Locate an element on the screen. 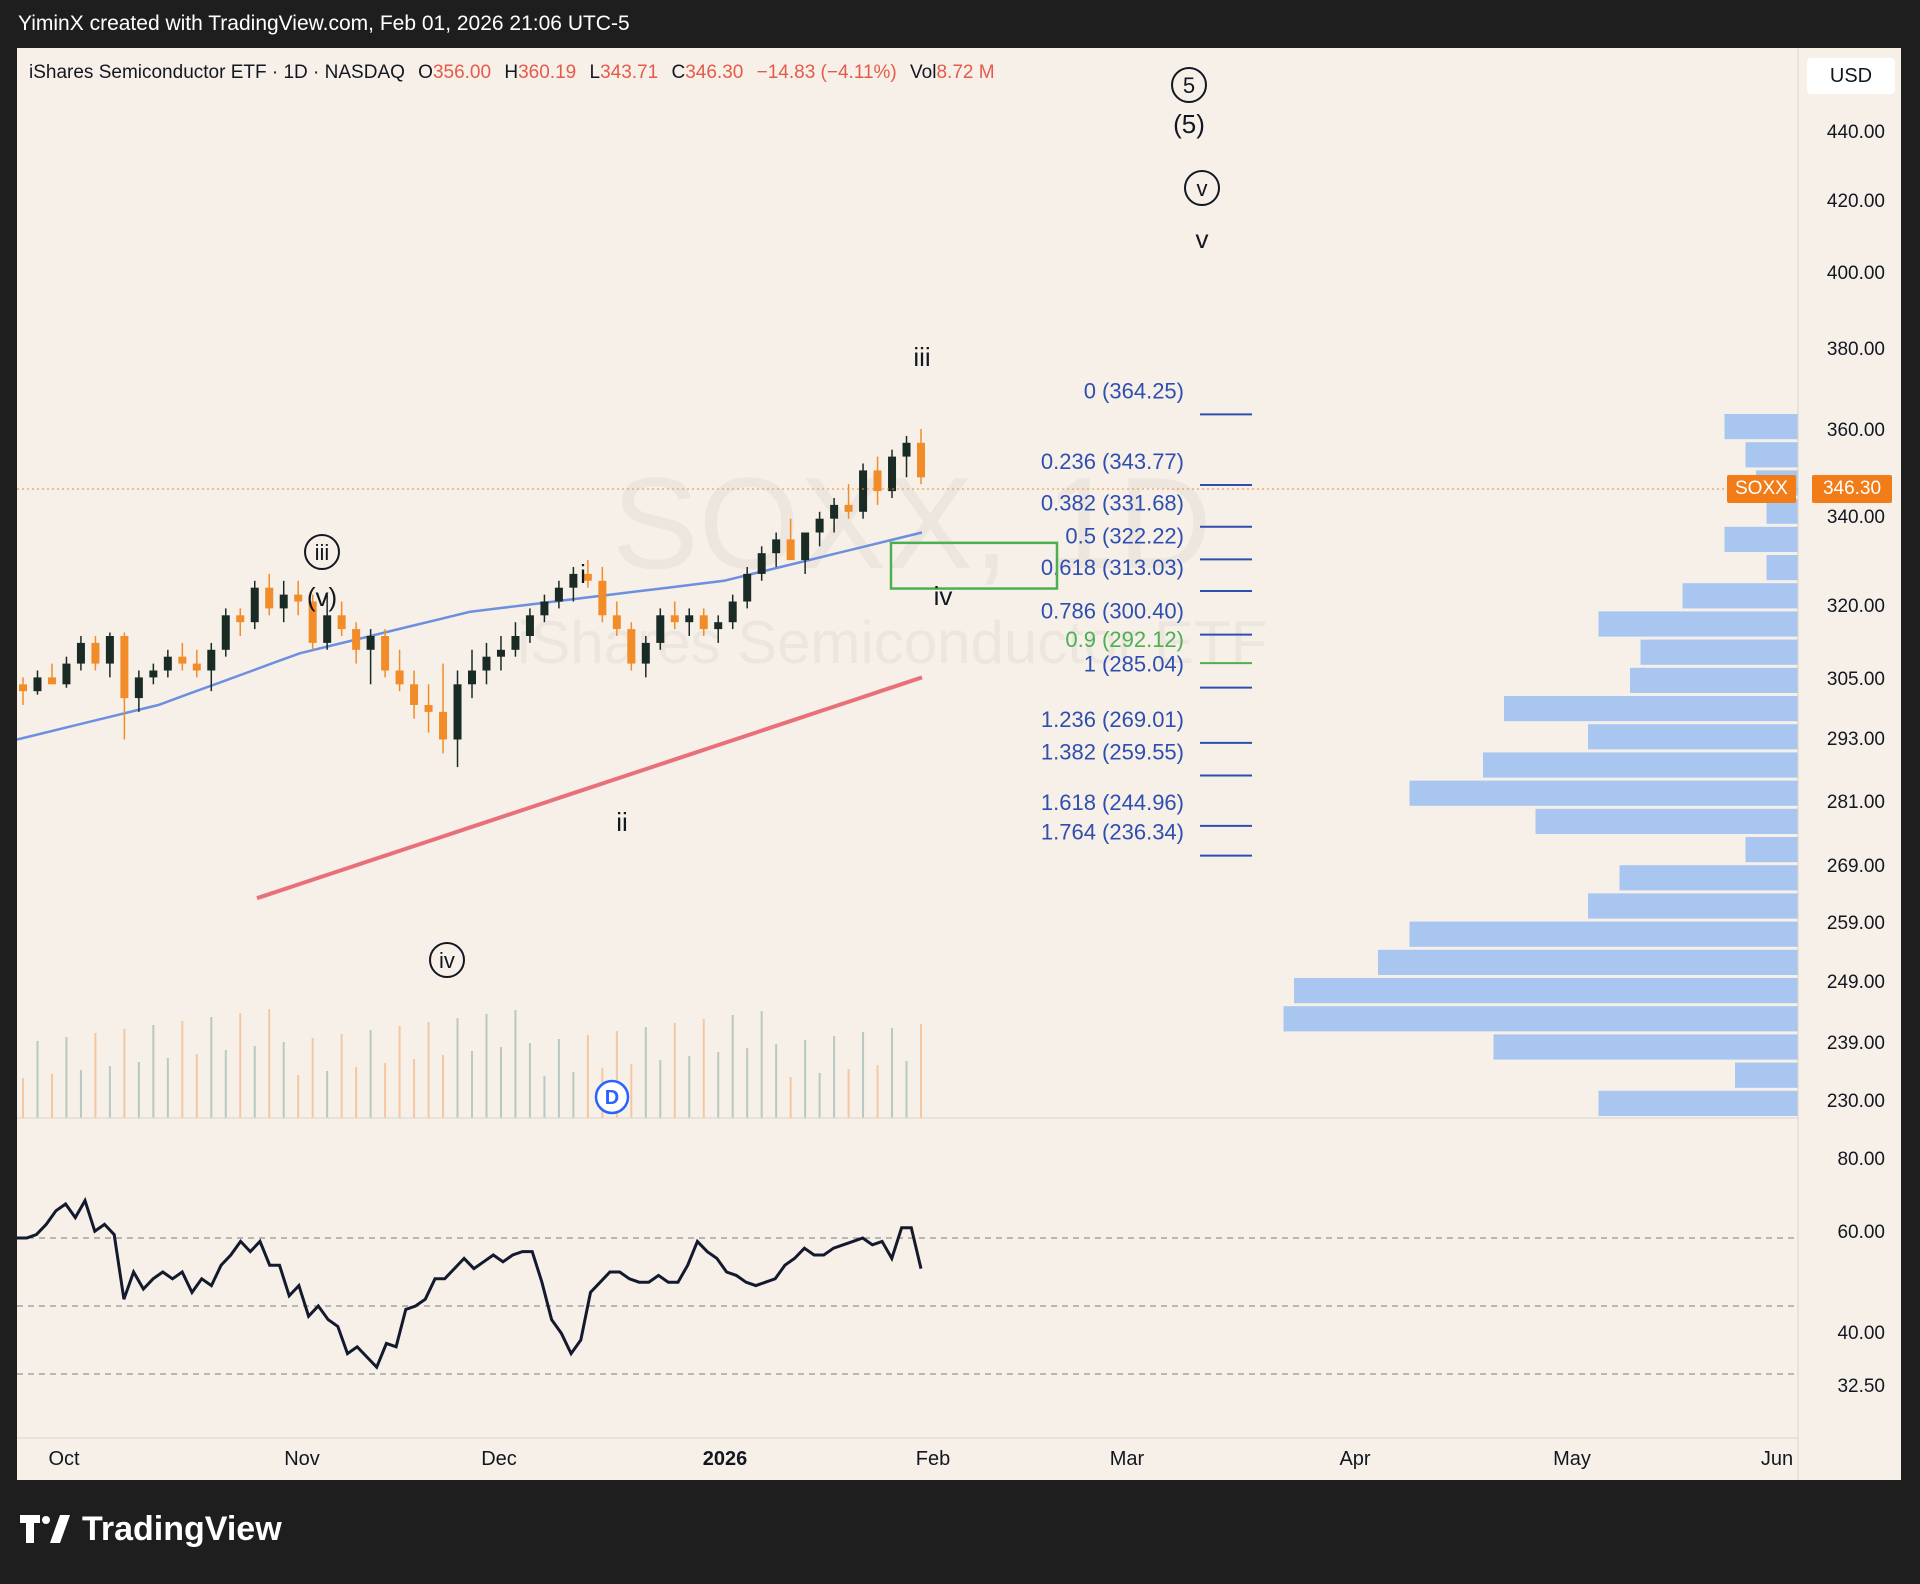  ma200-line is located at coordinates (589, 788).